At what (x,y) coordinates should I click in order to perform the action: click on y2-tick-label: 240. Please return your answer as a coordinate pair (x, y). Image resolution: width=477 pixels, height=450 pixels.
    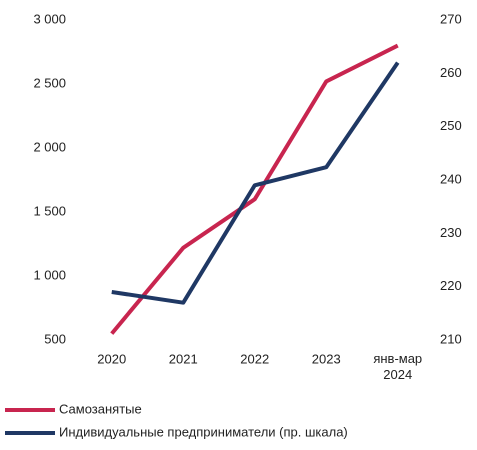
    Looking at the image, I should click on (451, 178).